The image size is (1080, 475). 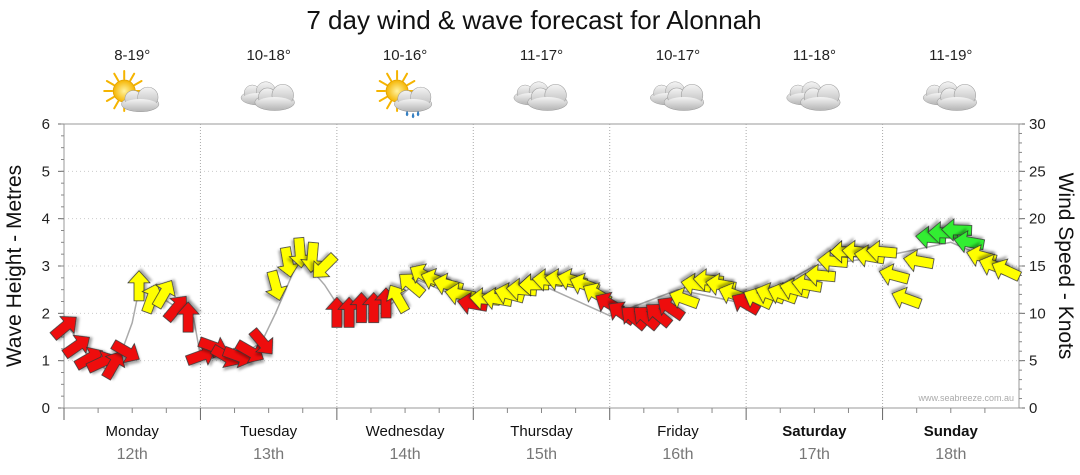 I want to click on y-tick-label: 6, so click(x=46, y=124).